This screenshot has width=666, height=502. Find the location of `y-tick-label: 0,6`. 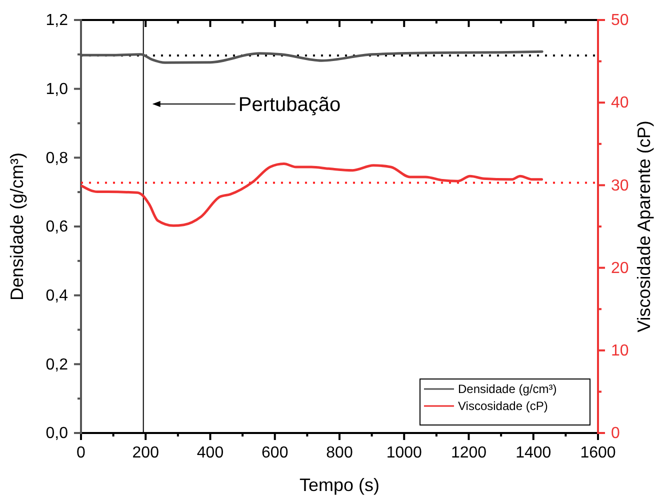

y-tick-label: 0,6 is located at coordinates (57, 227).